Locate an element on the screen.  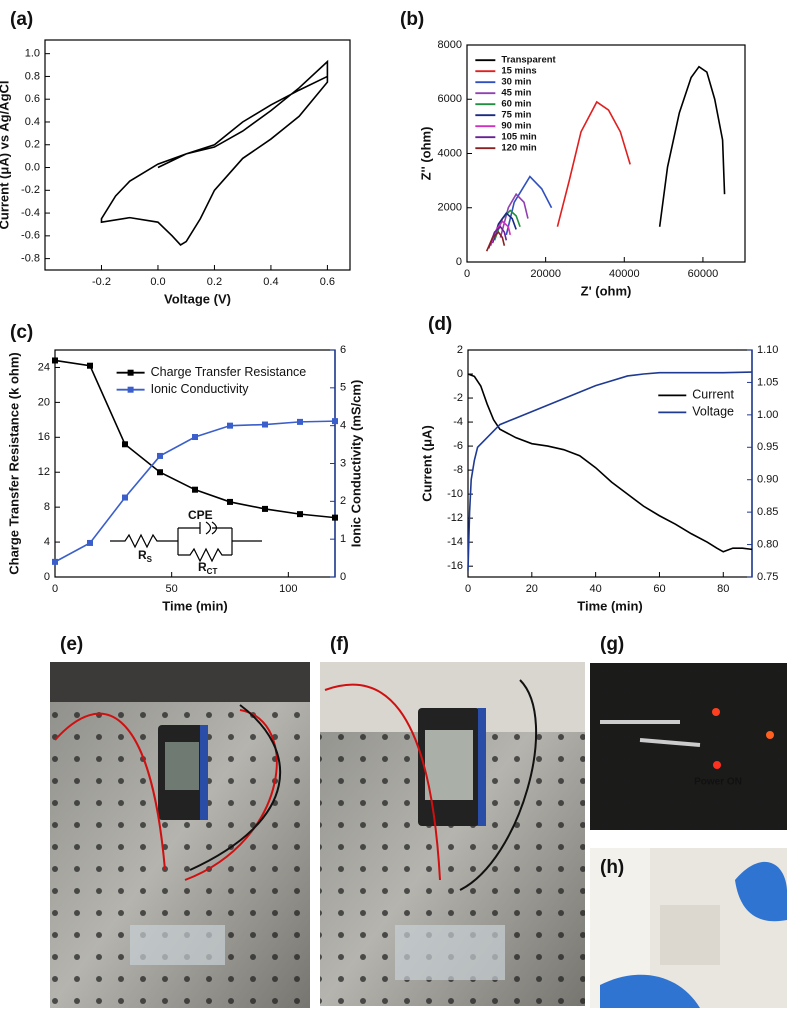
y-tick-label: 0.2 is located at coordinates (32, 145).